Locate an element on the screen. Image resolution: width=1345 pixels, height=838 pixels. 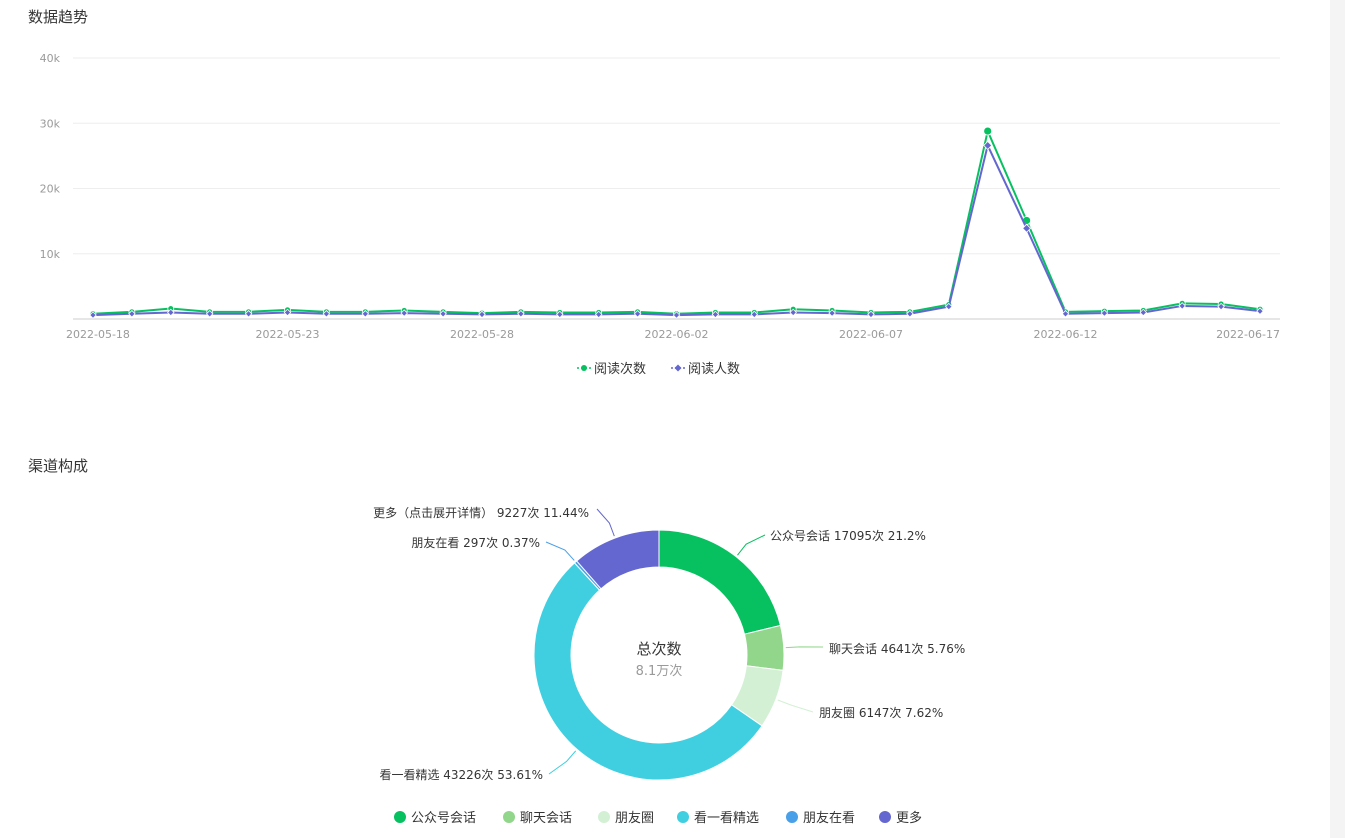
x-tick-label: 2022-06-07 is located at coordinates (871, 334).